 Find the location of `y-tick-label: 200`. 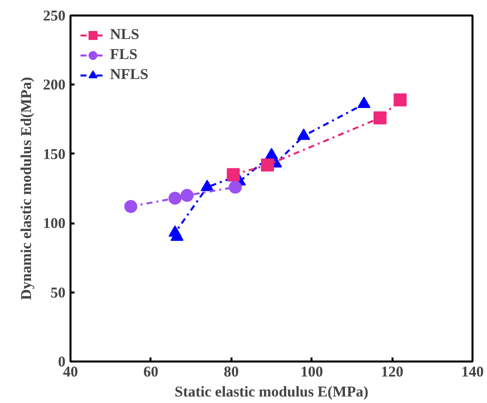

y-tick-label: 200 is located at coordinates (54, 86).